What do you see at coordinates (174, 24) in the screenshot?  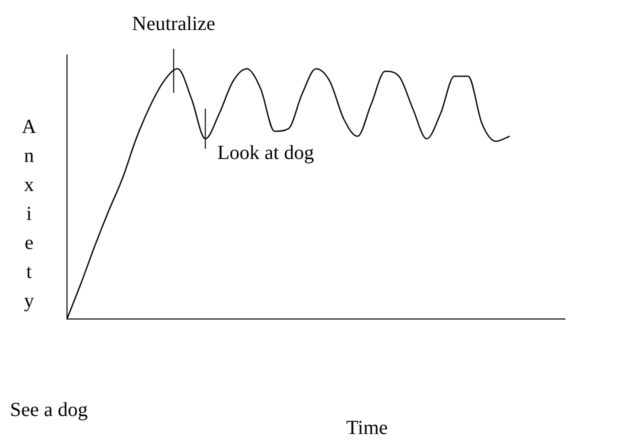 I see `text: Neutralize` at bounding box center [174, 24].